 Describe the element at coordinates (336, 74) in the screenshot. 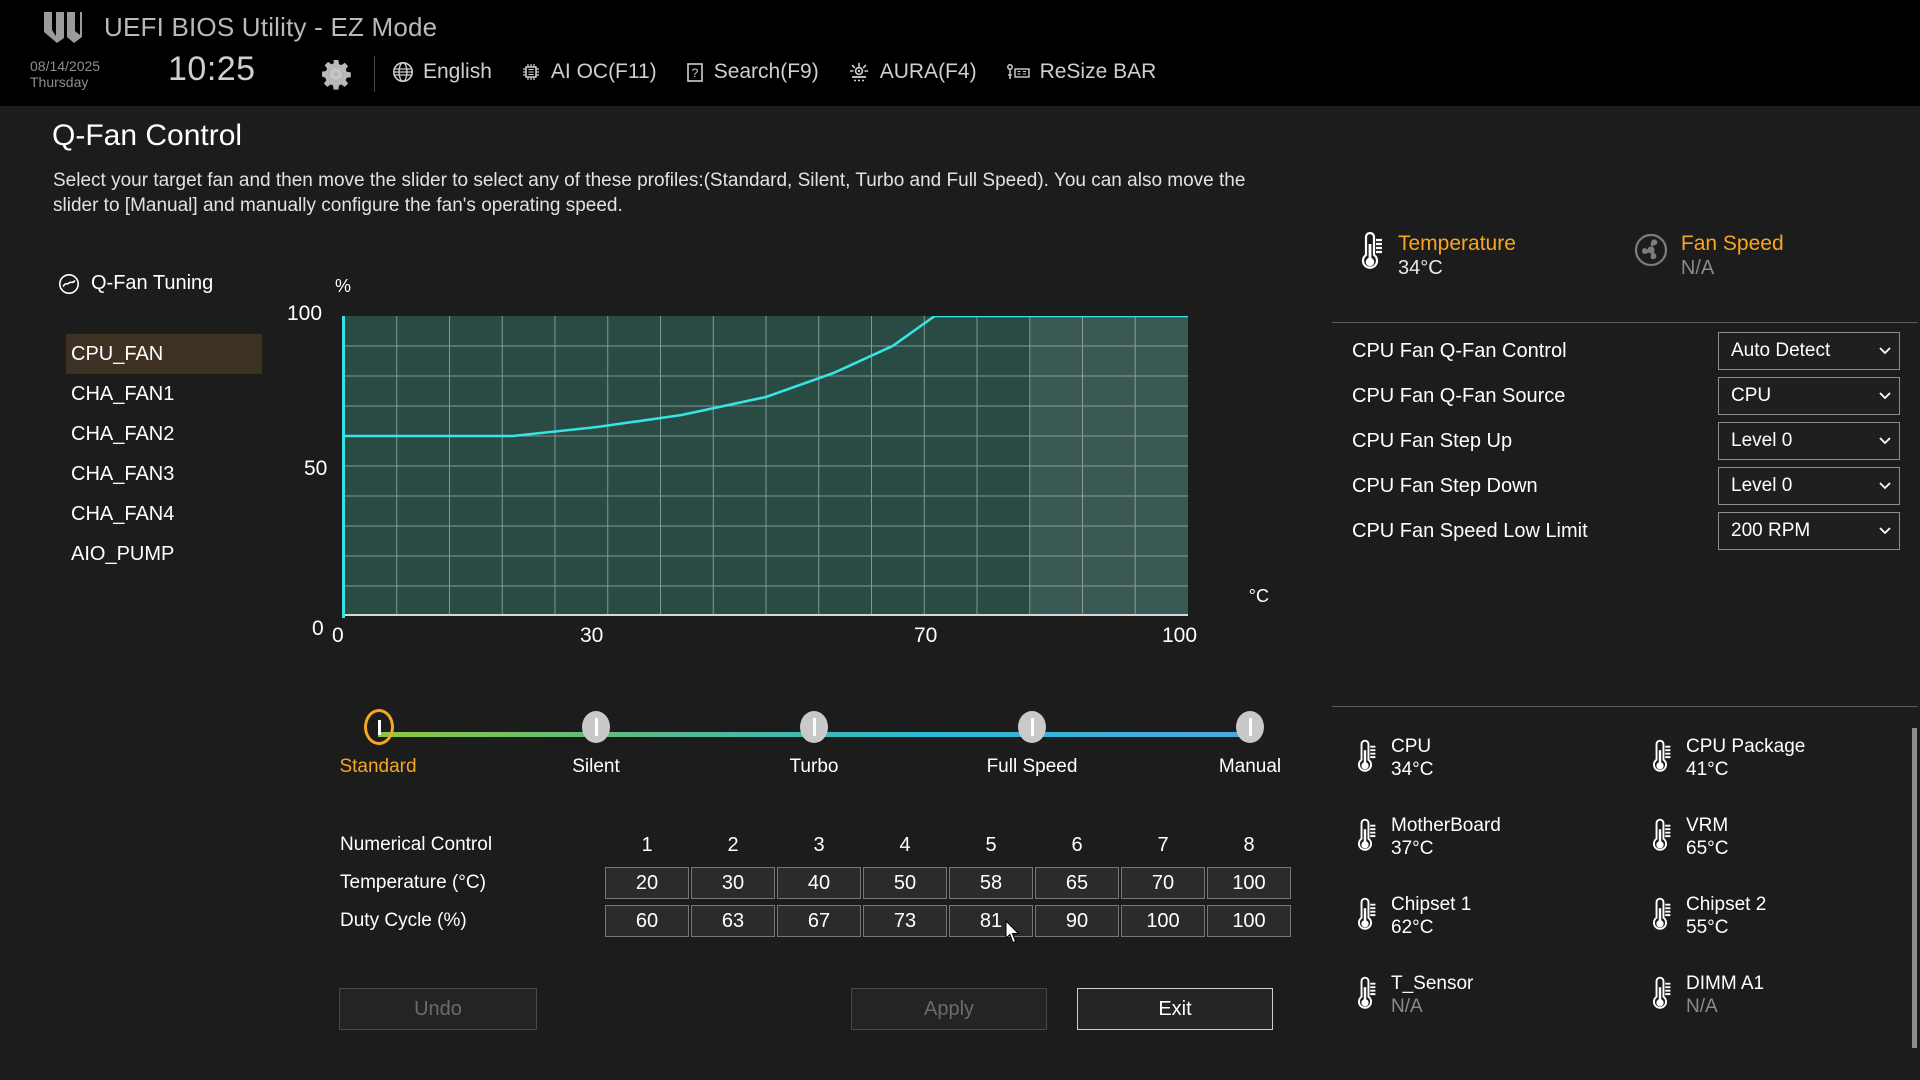

I see `gear-icon` at that location.